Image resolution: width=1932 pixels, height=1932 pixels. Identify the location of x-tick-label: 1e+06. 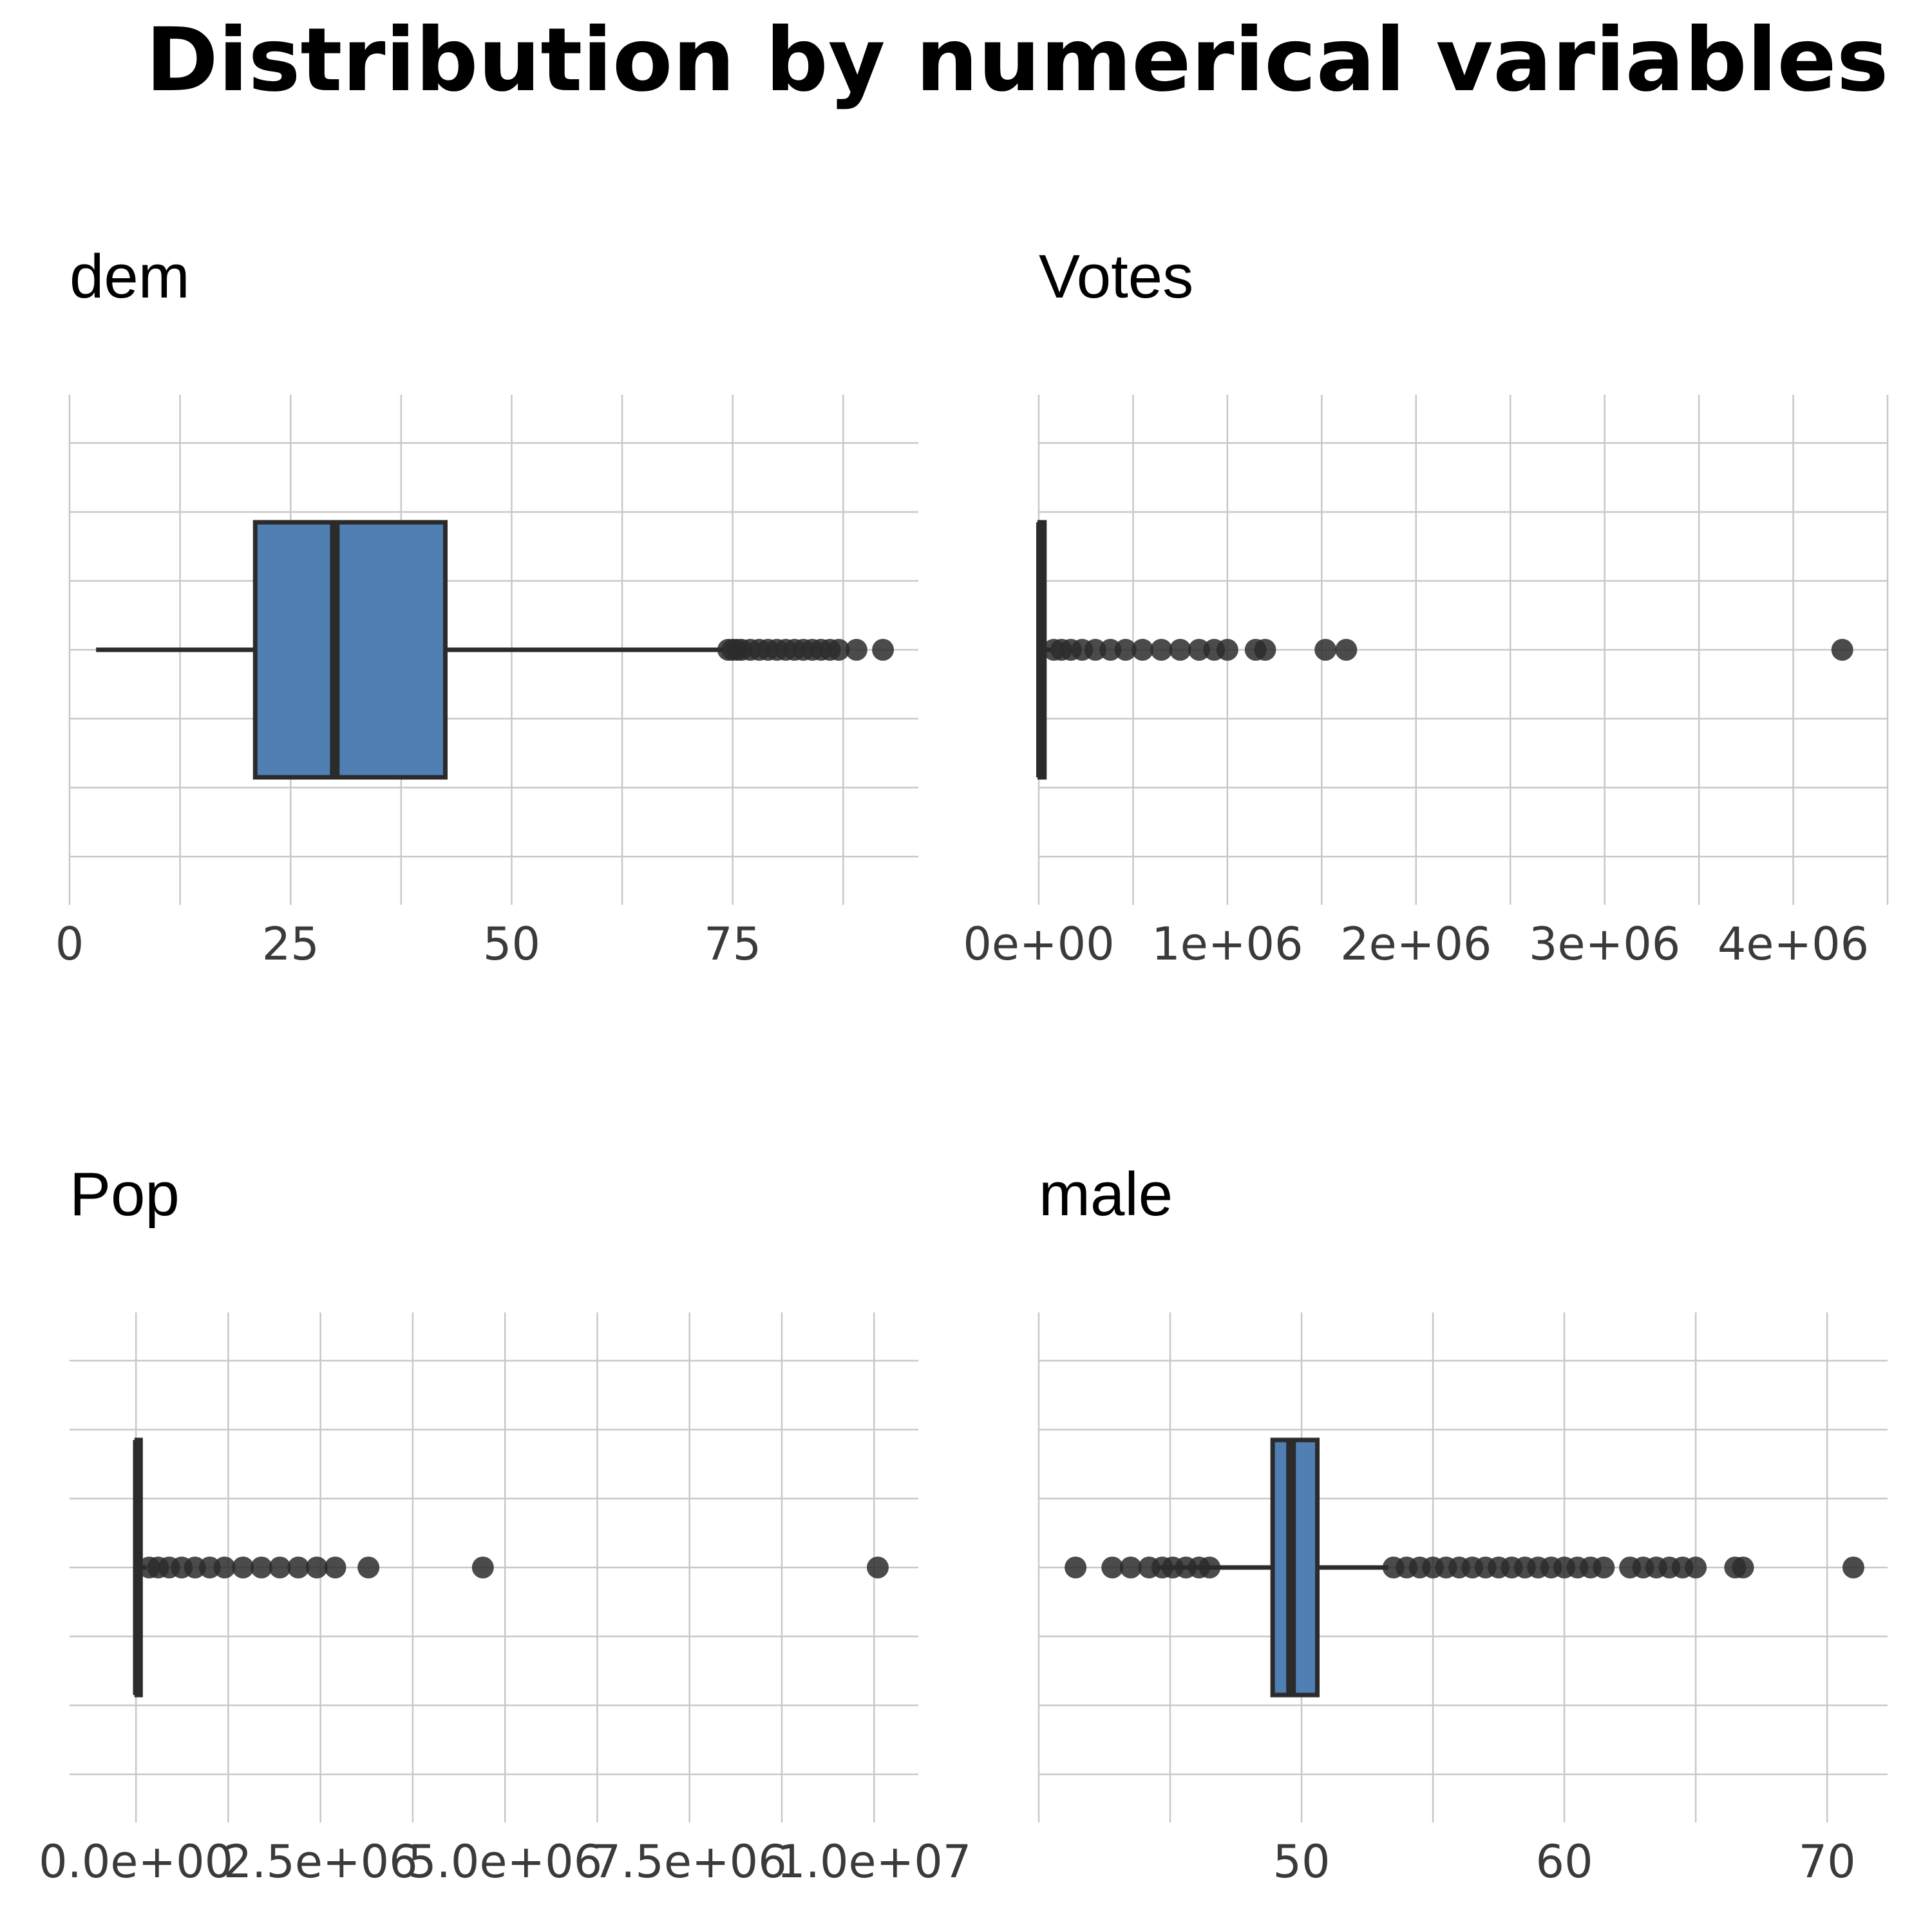
(1227, 944).